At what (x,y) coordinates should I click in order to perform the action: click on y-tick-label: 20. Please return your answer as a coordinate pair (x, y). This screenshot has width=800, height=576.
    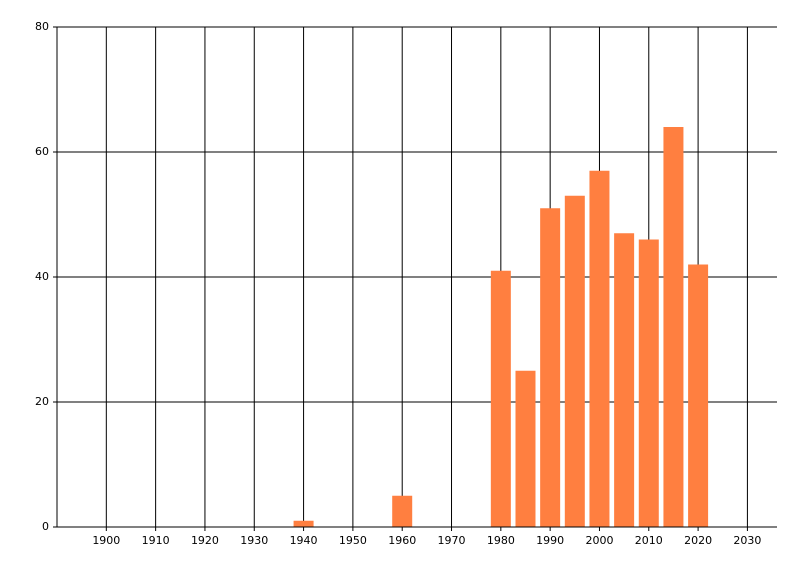
    Looking at the image, I should click on (42, 401).